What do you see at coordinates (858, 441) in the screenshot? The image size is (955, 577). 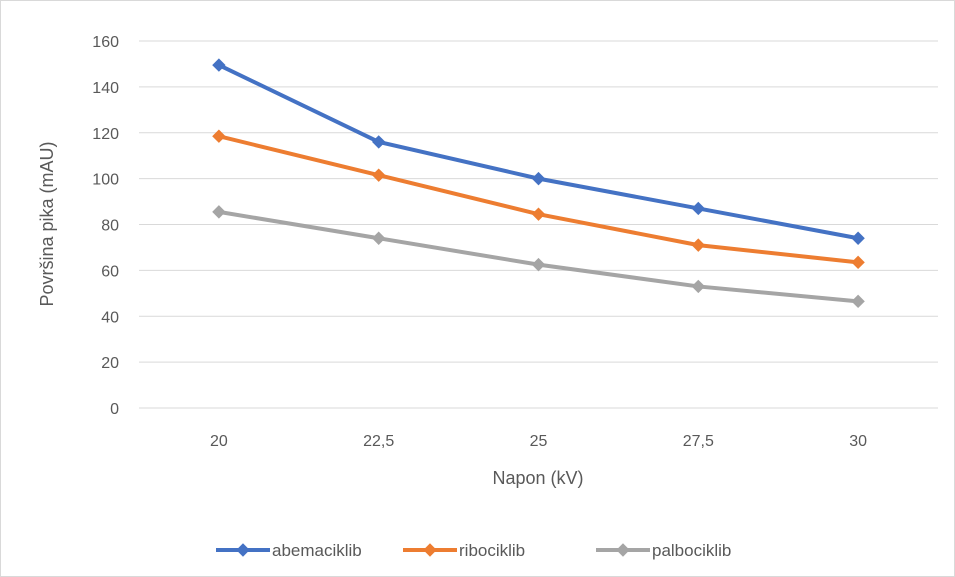 I see `x-tick-label-4: 30` at bounding box center [858, 441].